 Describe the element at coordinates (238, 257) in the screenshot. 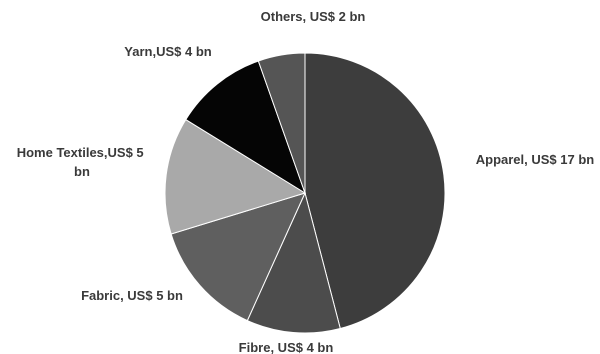

I see `pie-slice-fabric` at that location.